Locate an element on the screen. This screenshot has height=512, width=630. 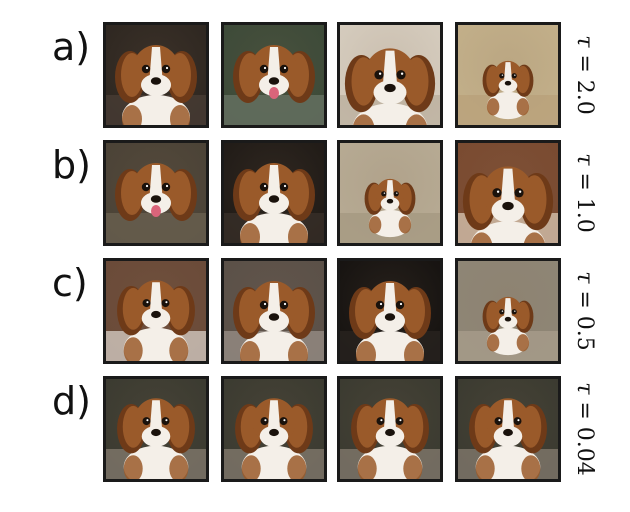
temperature-label: τ = 0.5 is located at coordinates (585, 311).